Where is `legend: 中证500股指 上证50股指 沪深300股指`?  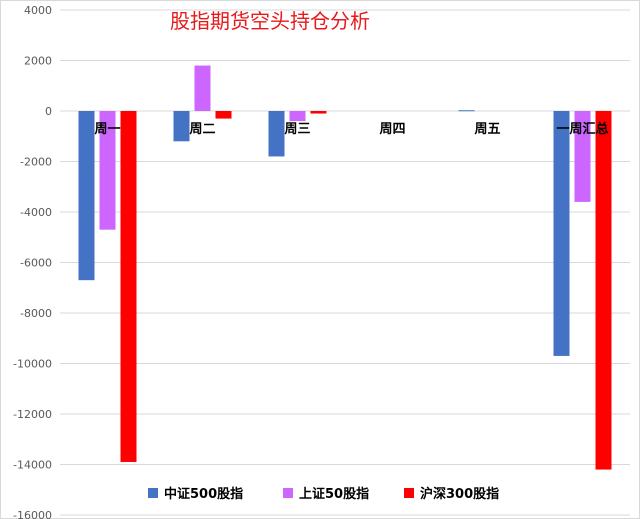 legend: 中证500股指 上证50股指 沪深300股指 is located at coordinates (323, 494).